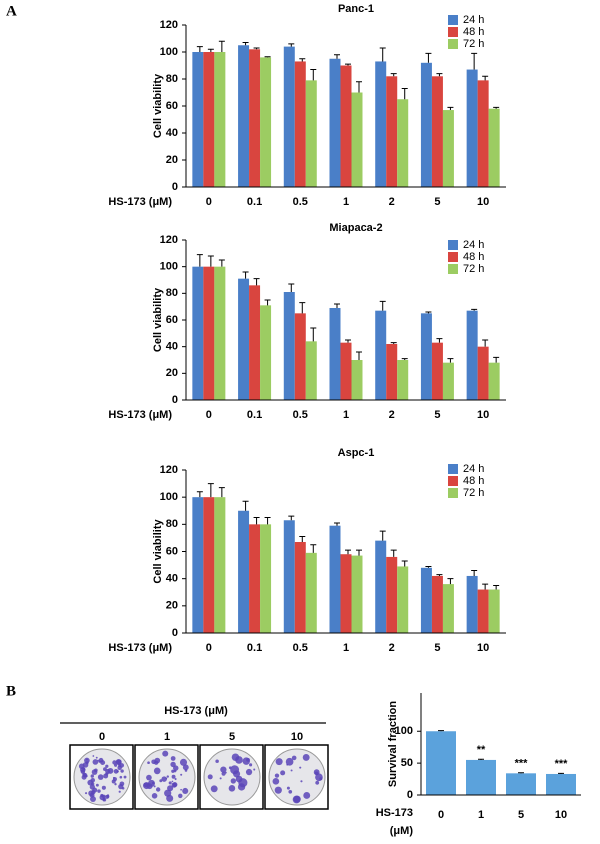 Image resolution: width=600 pixels, height=844 pixels. What do you see at coordinates (483, 202) in the screenshot?
I see `x-tick-label: 10` at bounding box center [483, 202].